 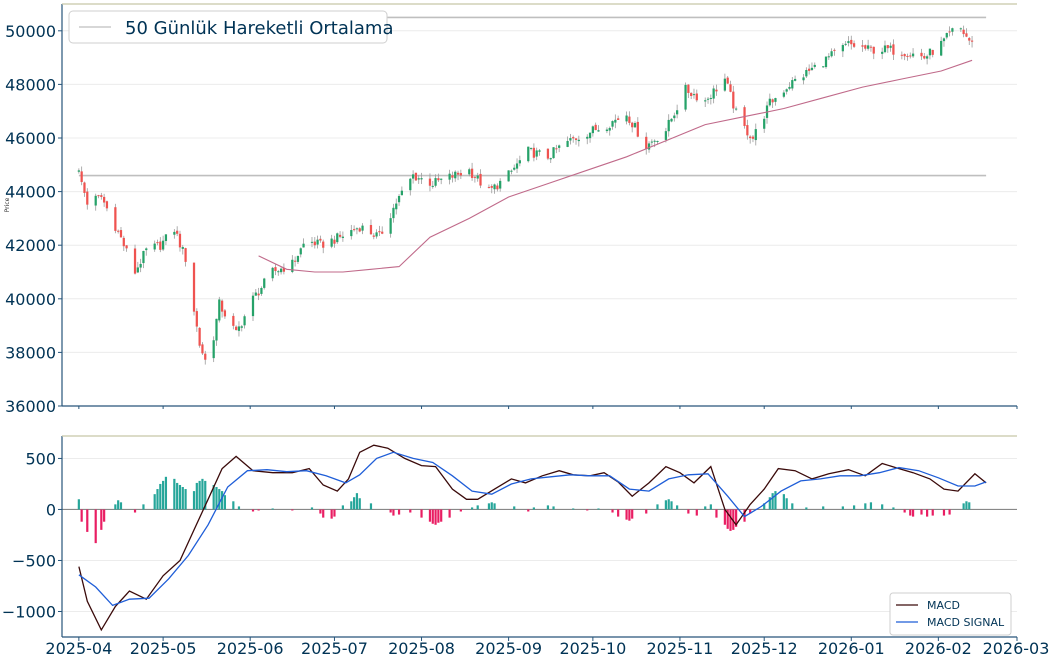 I want to click on price-y-tick-label: 36000, so click(x=30, y=406).